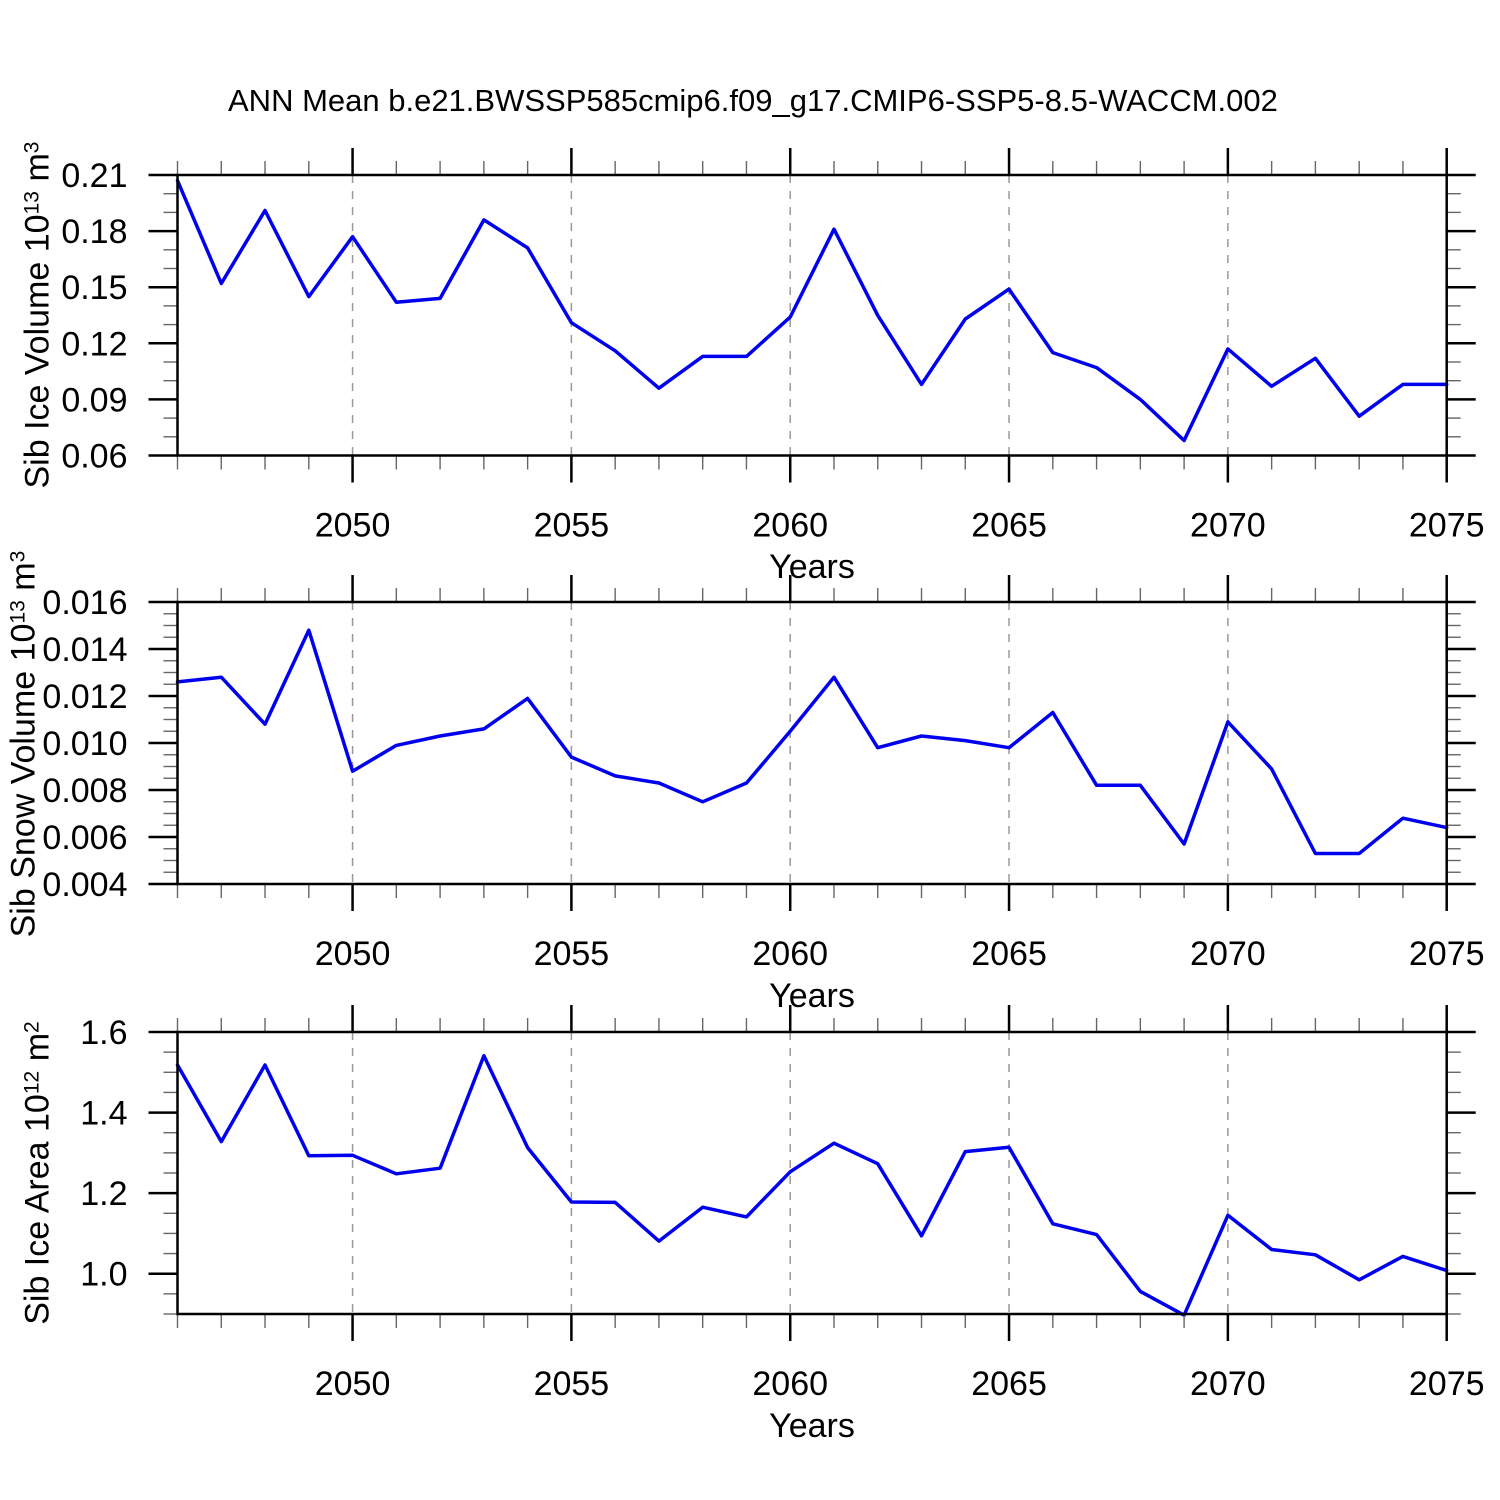 Image resolution: width=1500 pixels, height=1500 pixels. Describe the element at coordinates (84, 838) in the screenshot. I see `y-tick-label: 0.006` at that location.